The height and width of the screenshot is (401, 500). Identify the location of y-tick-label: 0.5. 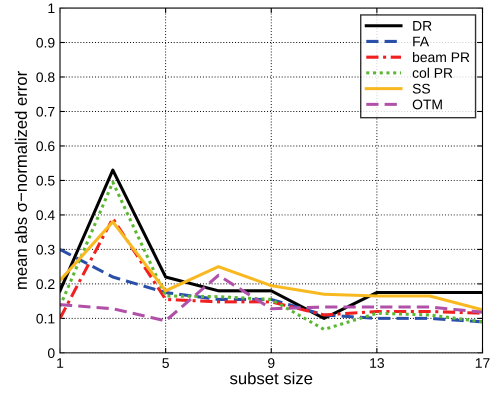
(45, 181).